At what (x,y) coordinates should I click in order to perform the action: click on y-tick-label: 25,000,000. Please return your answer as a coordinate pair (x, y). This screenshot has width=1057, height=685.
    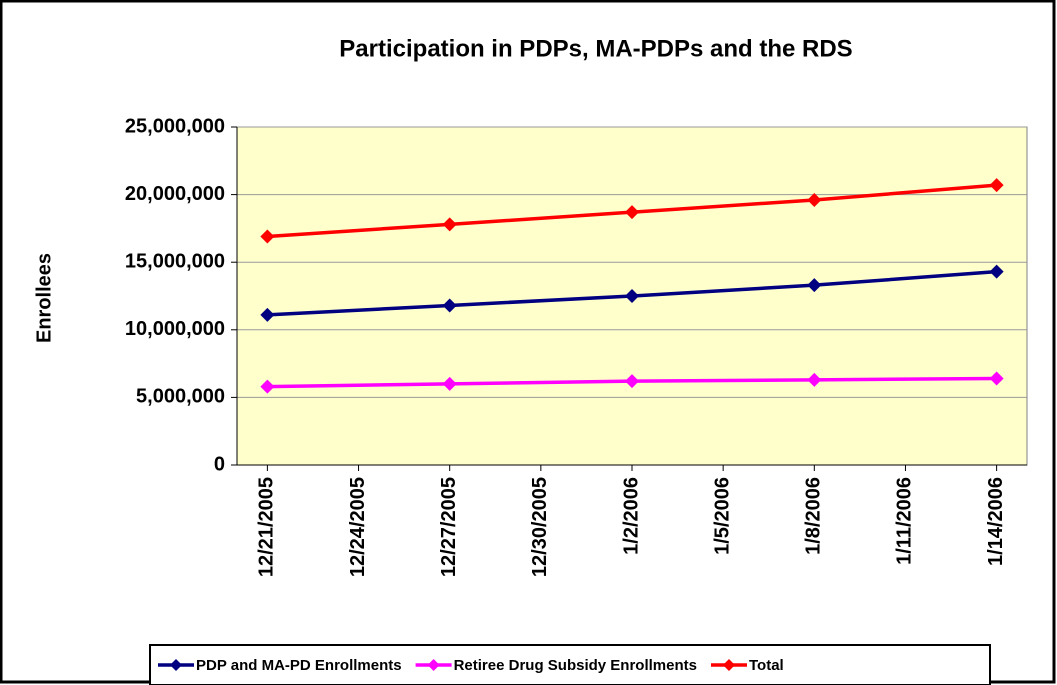
    Looking at the image, I should click on (175, 126).